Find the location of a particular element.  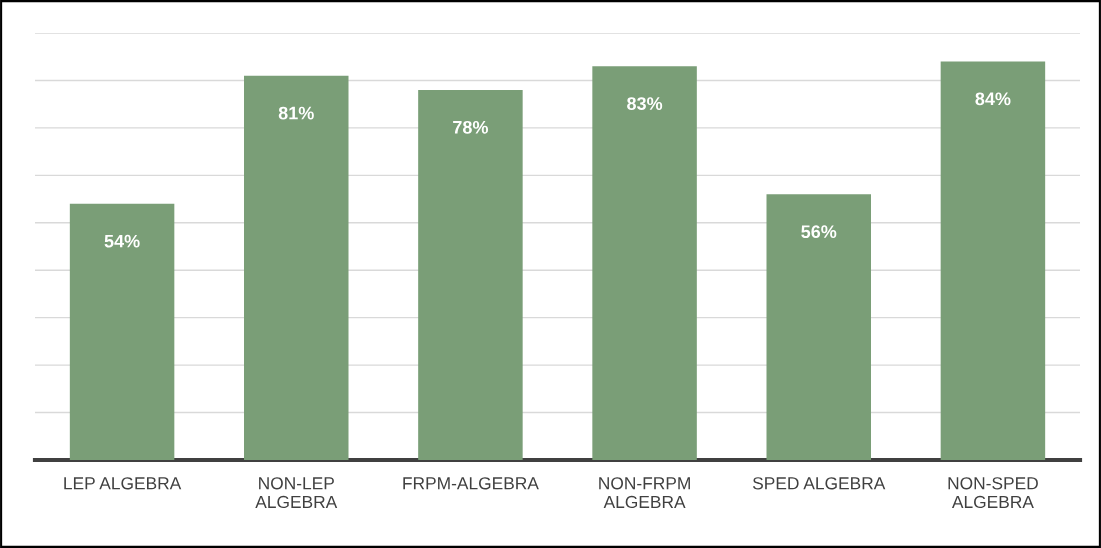

x-tick-label: FRPM-ALGEBRA is located at coordinates (471, 483).